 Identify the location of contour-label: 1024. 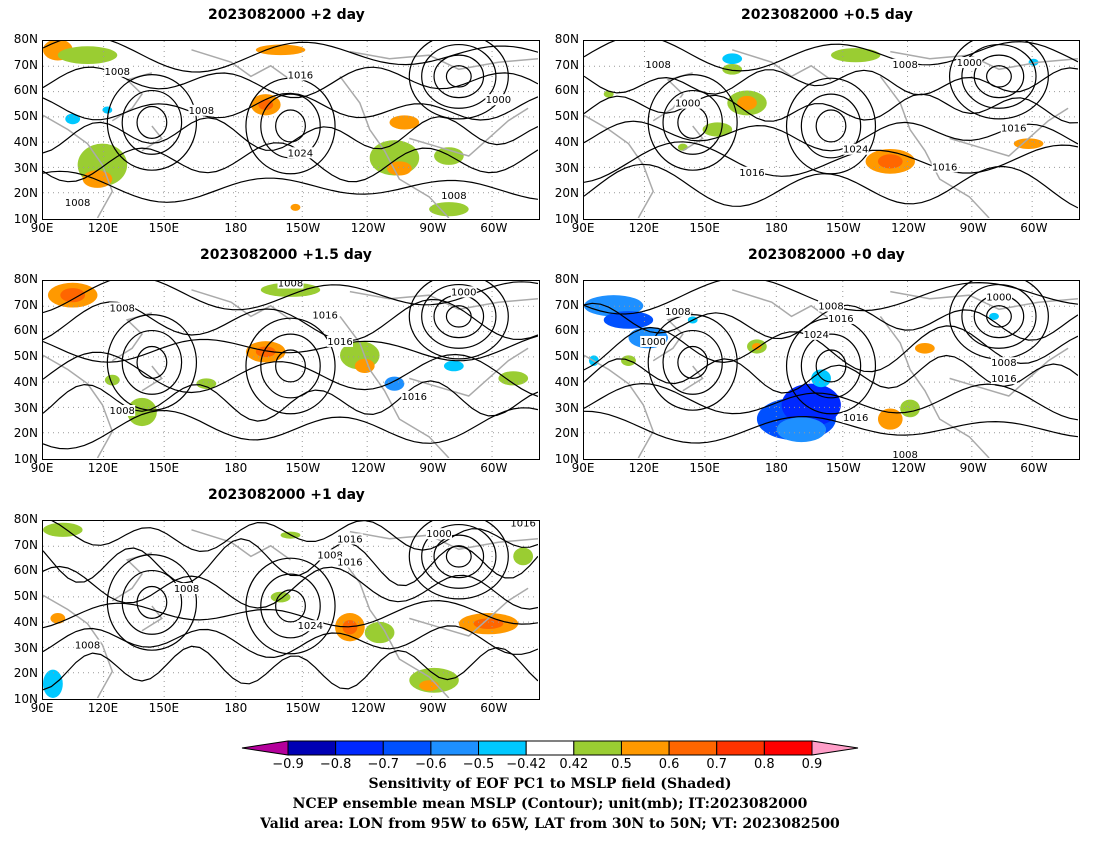
(815, 335).